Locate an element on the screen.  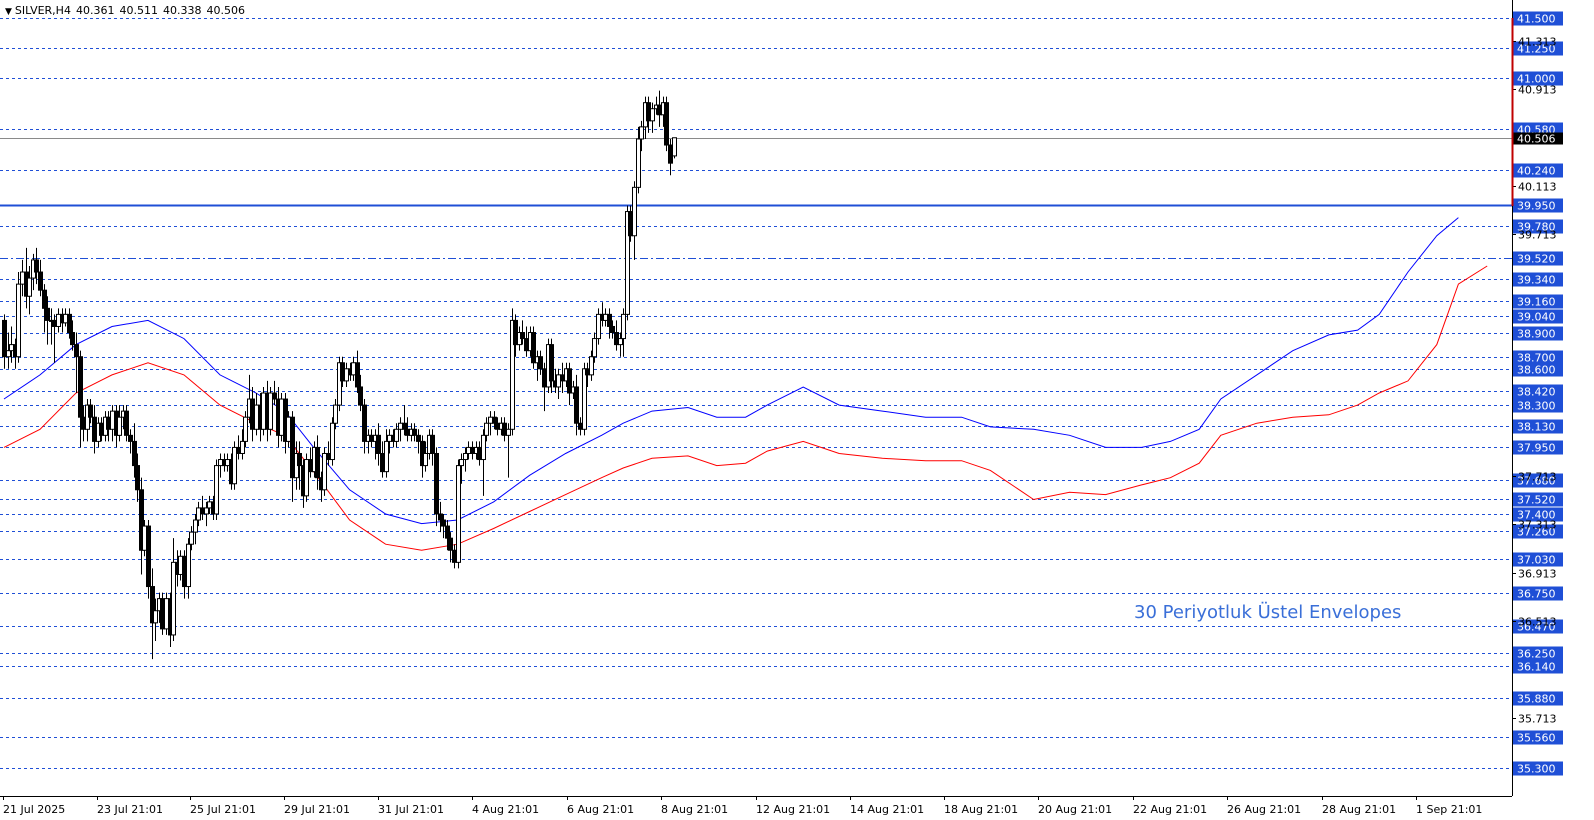
level-label: 41.000 is located at coordinates (1536, 79).